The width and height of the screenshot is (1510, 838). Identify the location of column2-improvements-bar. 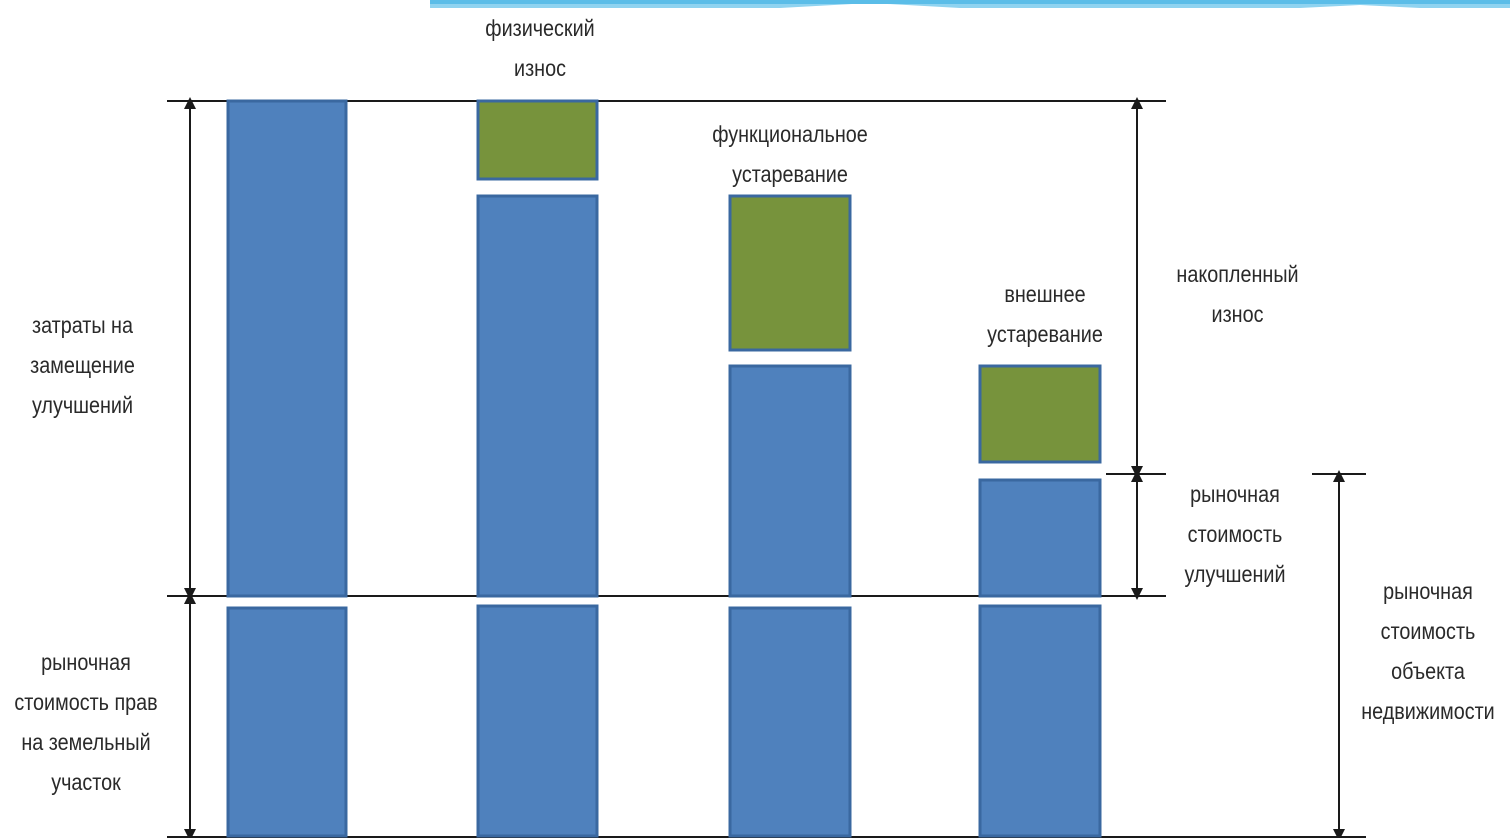
(537, 396).